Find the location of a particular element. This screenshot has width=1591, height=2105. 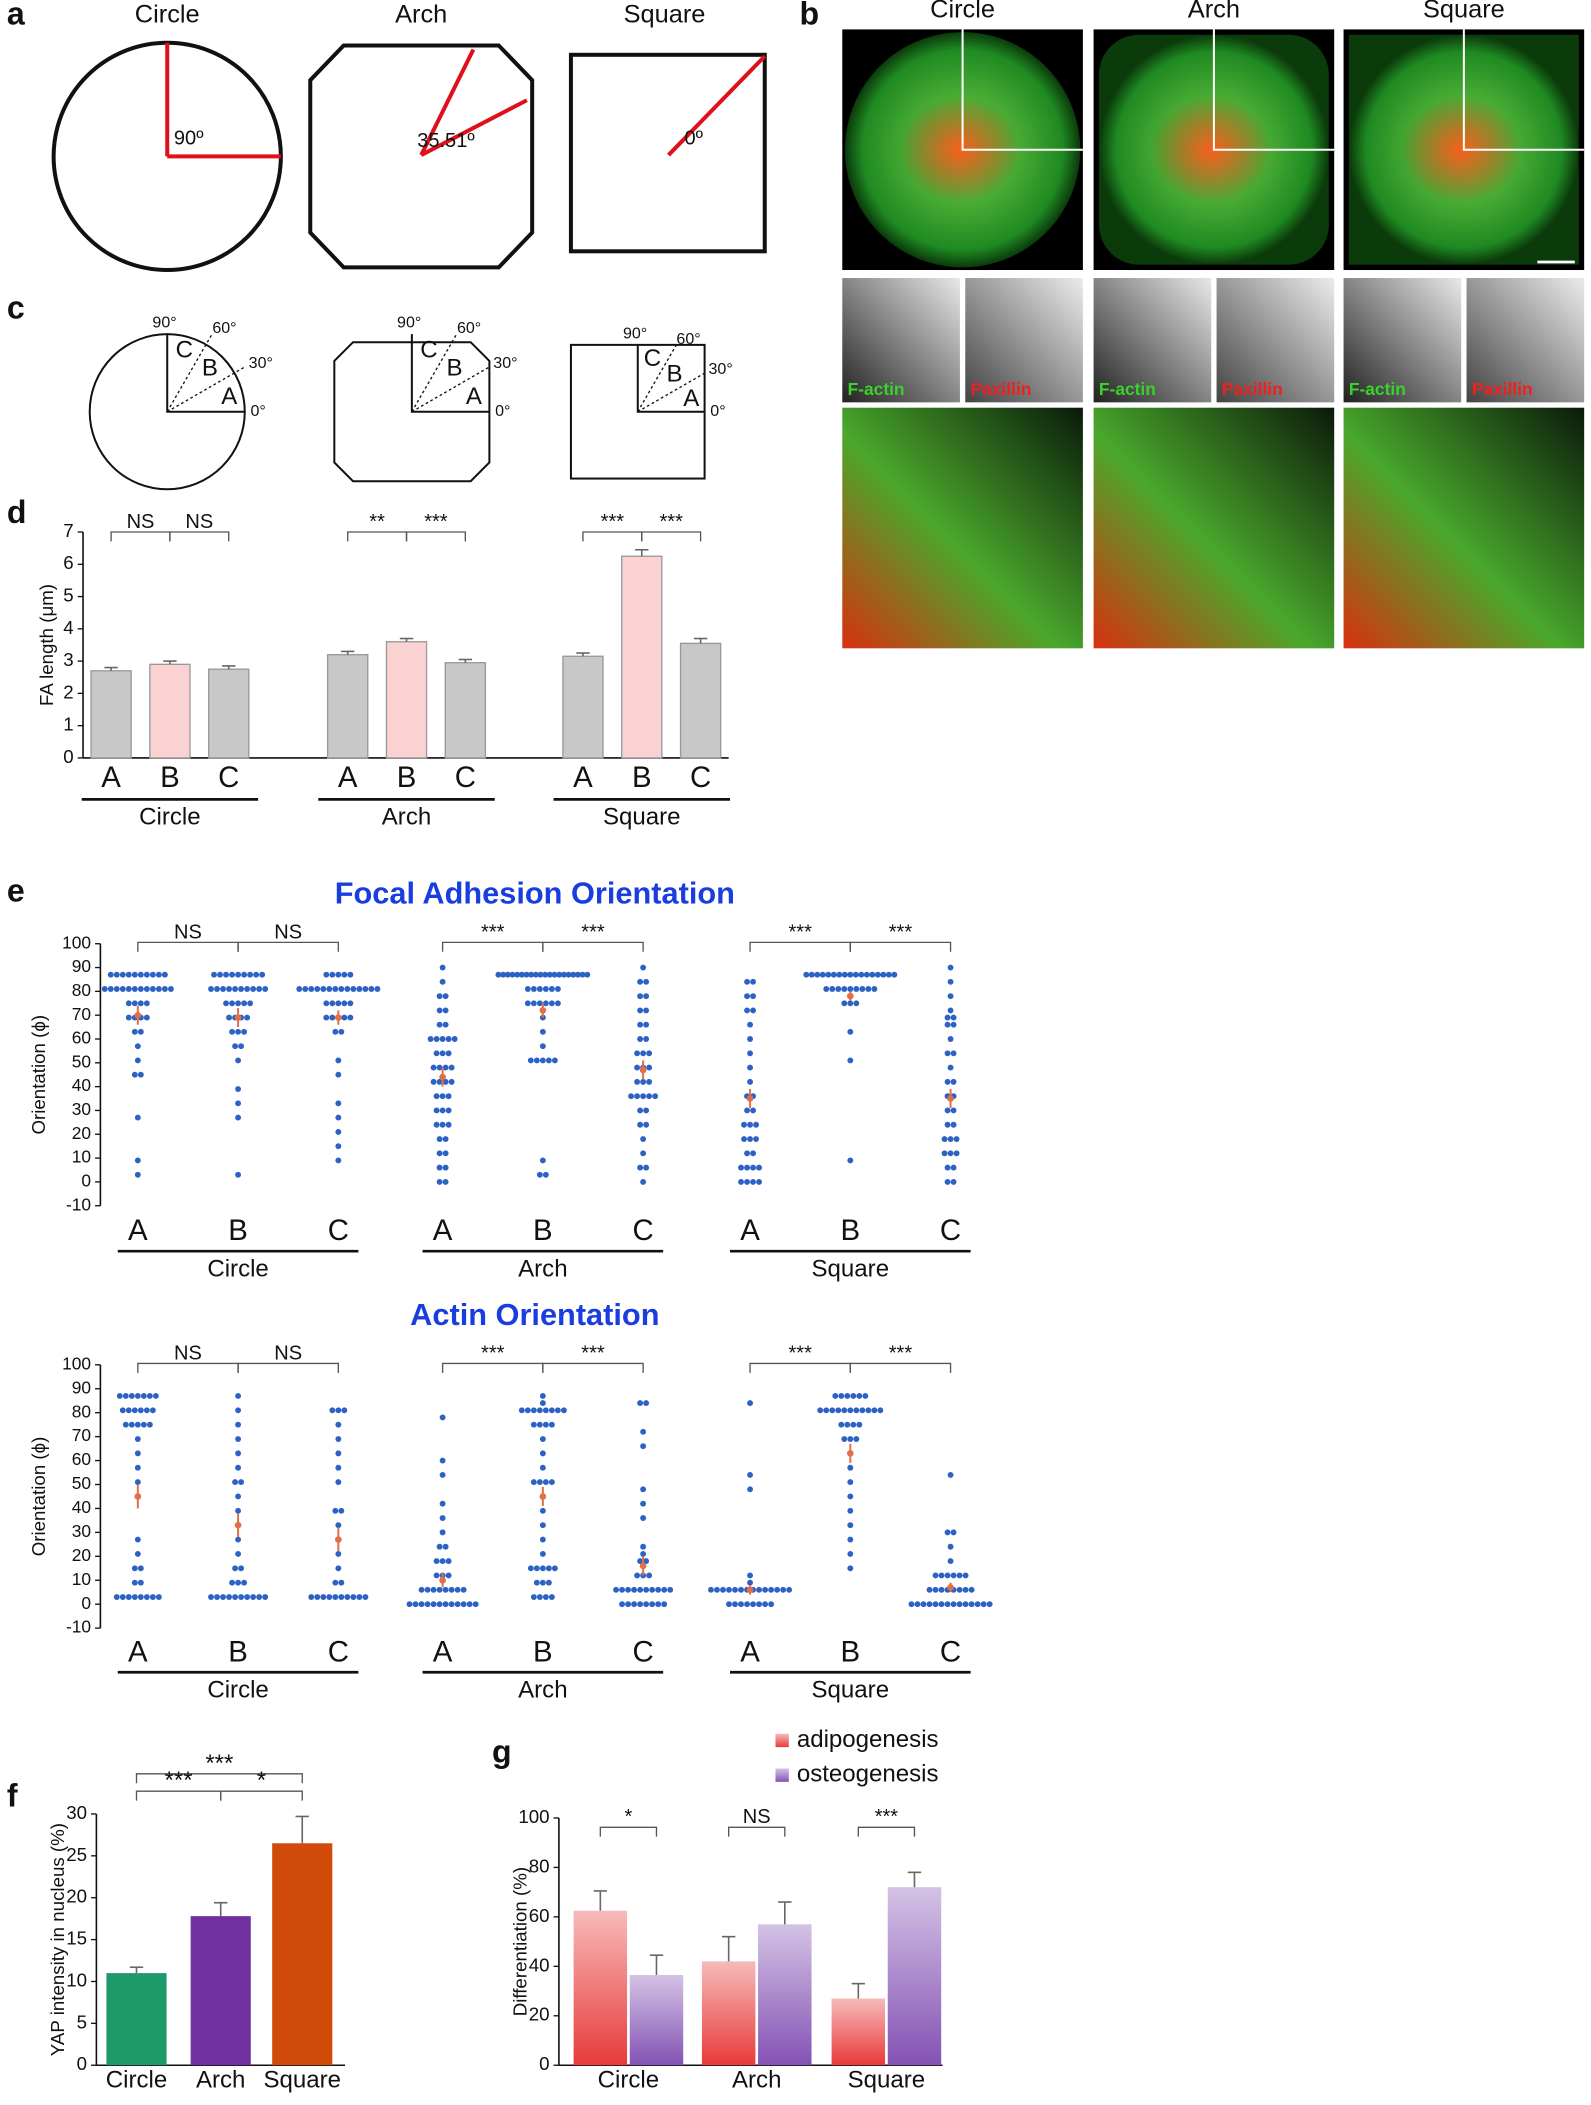

region-label: A is located at coordinates (474, 396).